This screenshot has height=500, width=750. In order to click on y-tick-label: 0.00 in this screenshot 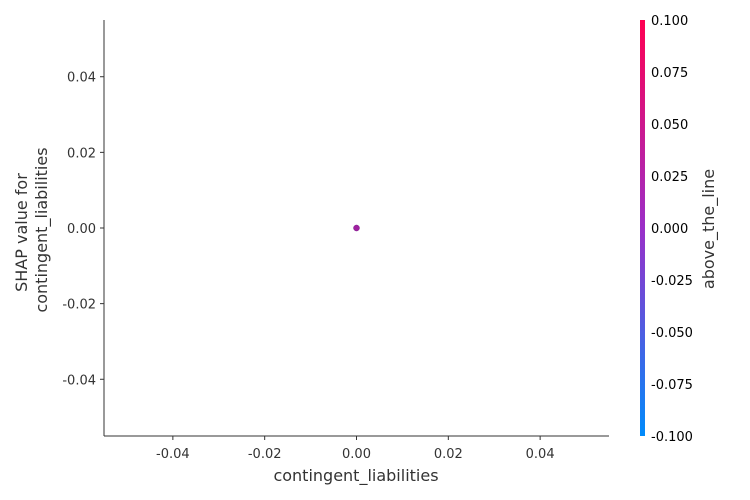, I will do `click(81, 229)`.